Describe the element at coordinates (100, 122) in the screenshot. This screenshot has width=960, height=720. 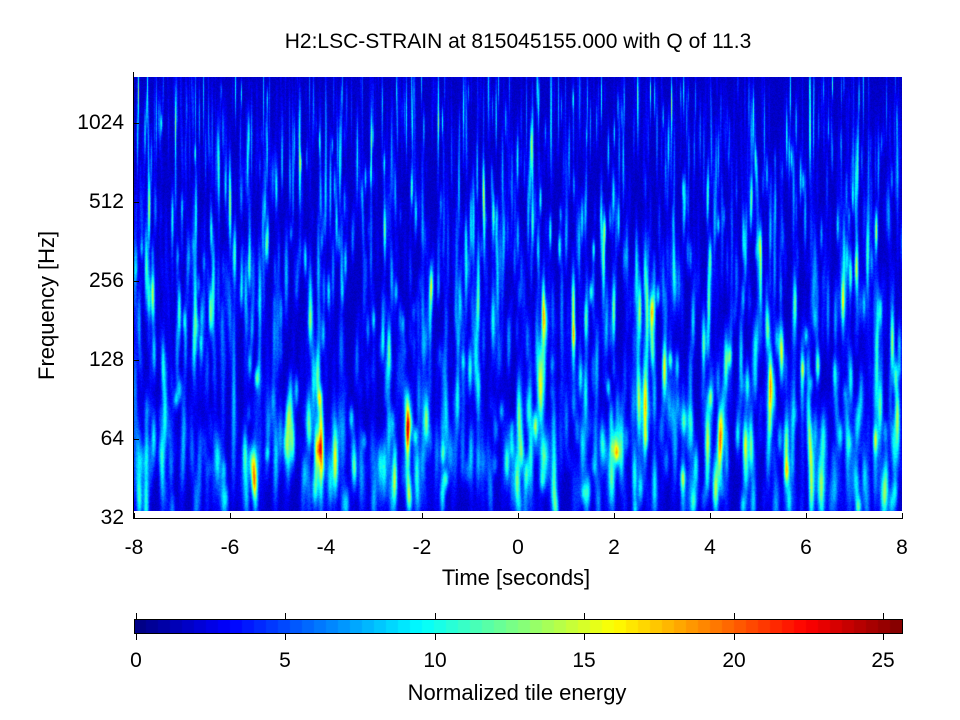
I see `y-tick-label: 1024` at that location.